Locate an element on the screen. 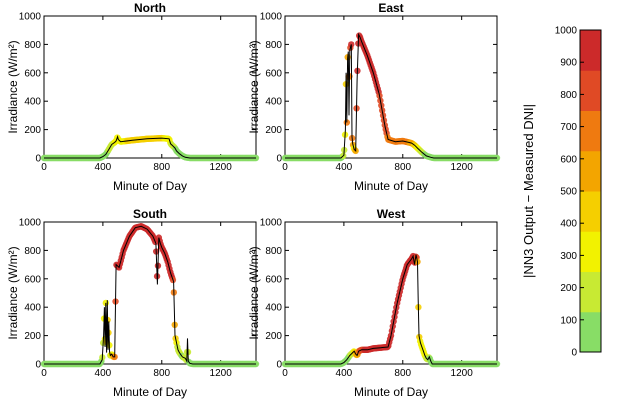 Image resolution: width=628 pixels, height=420 pixels. chart-title: East is located at coordinates (390, 8).